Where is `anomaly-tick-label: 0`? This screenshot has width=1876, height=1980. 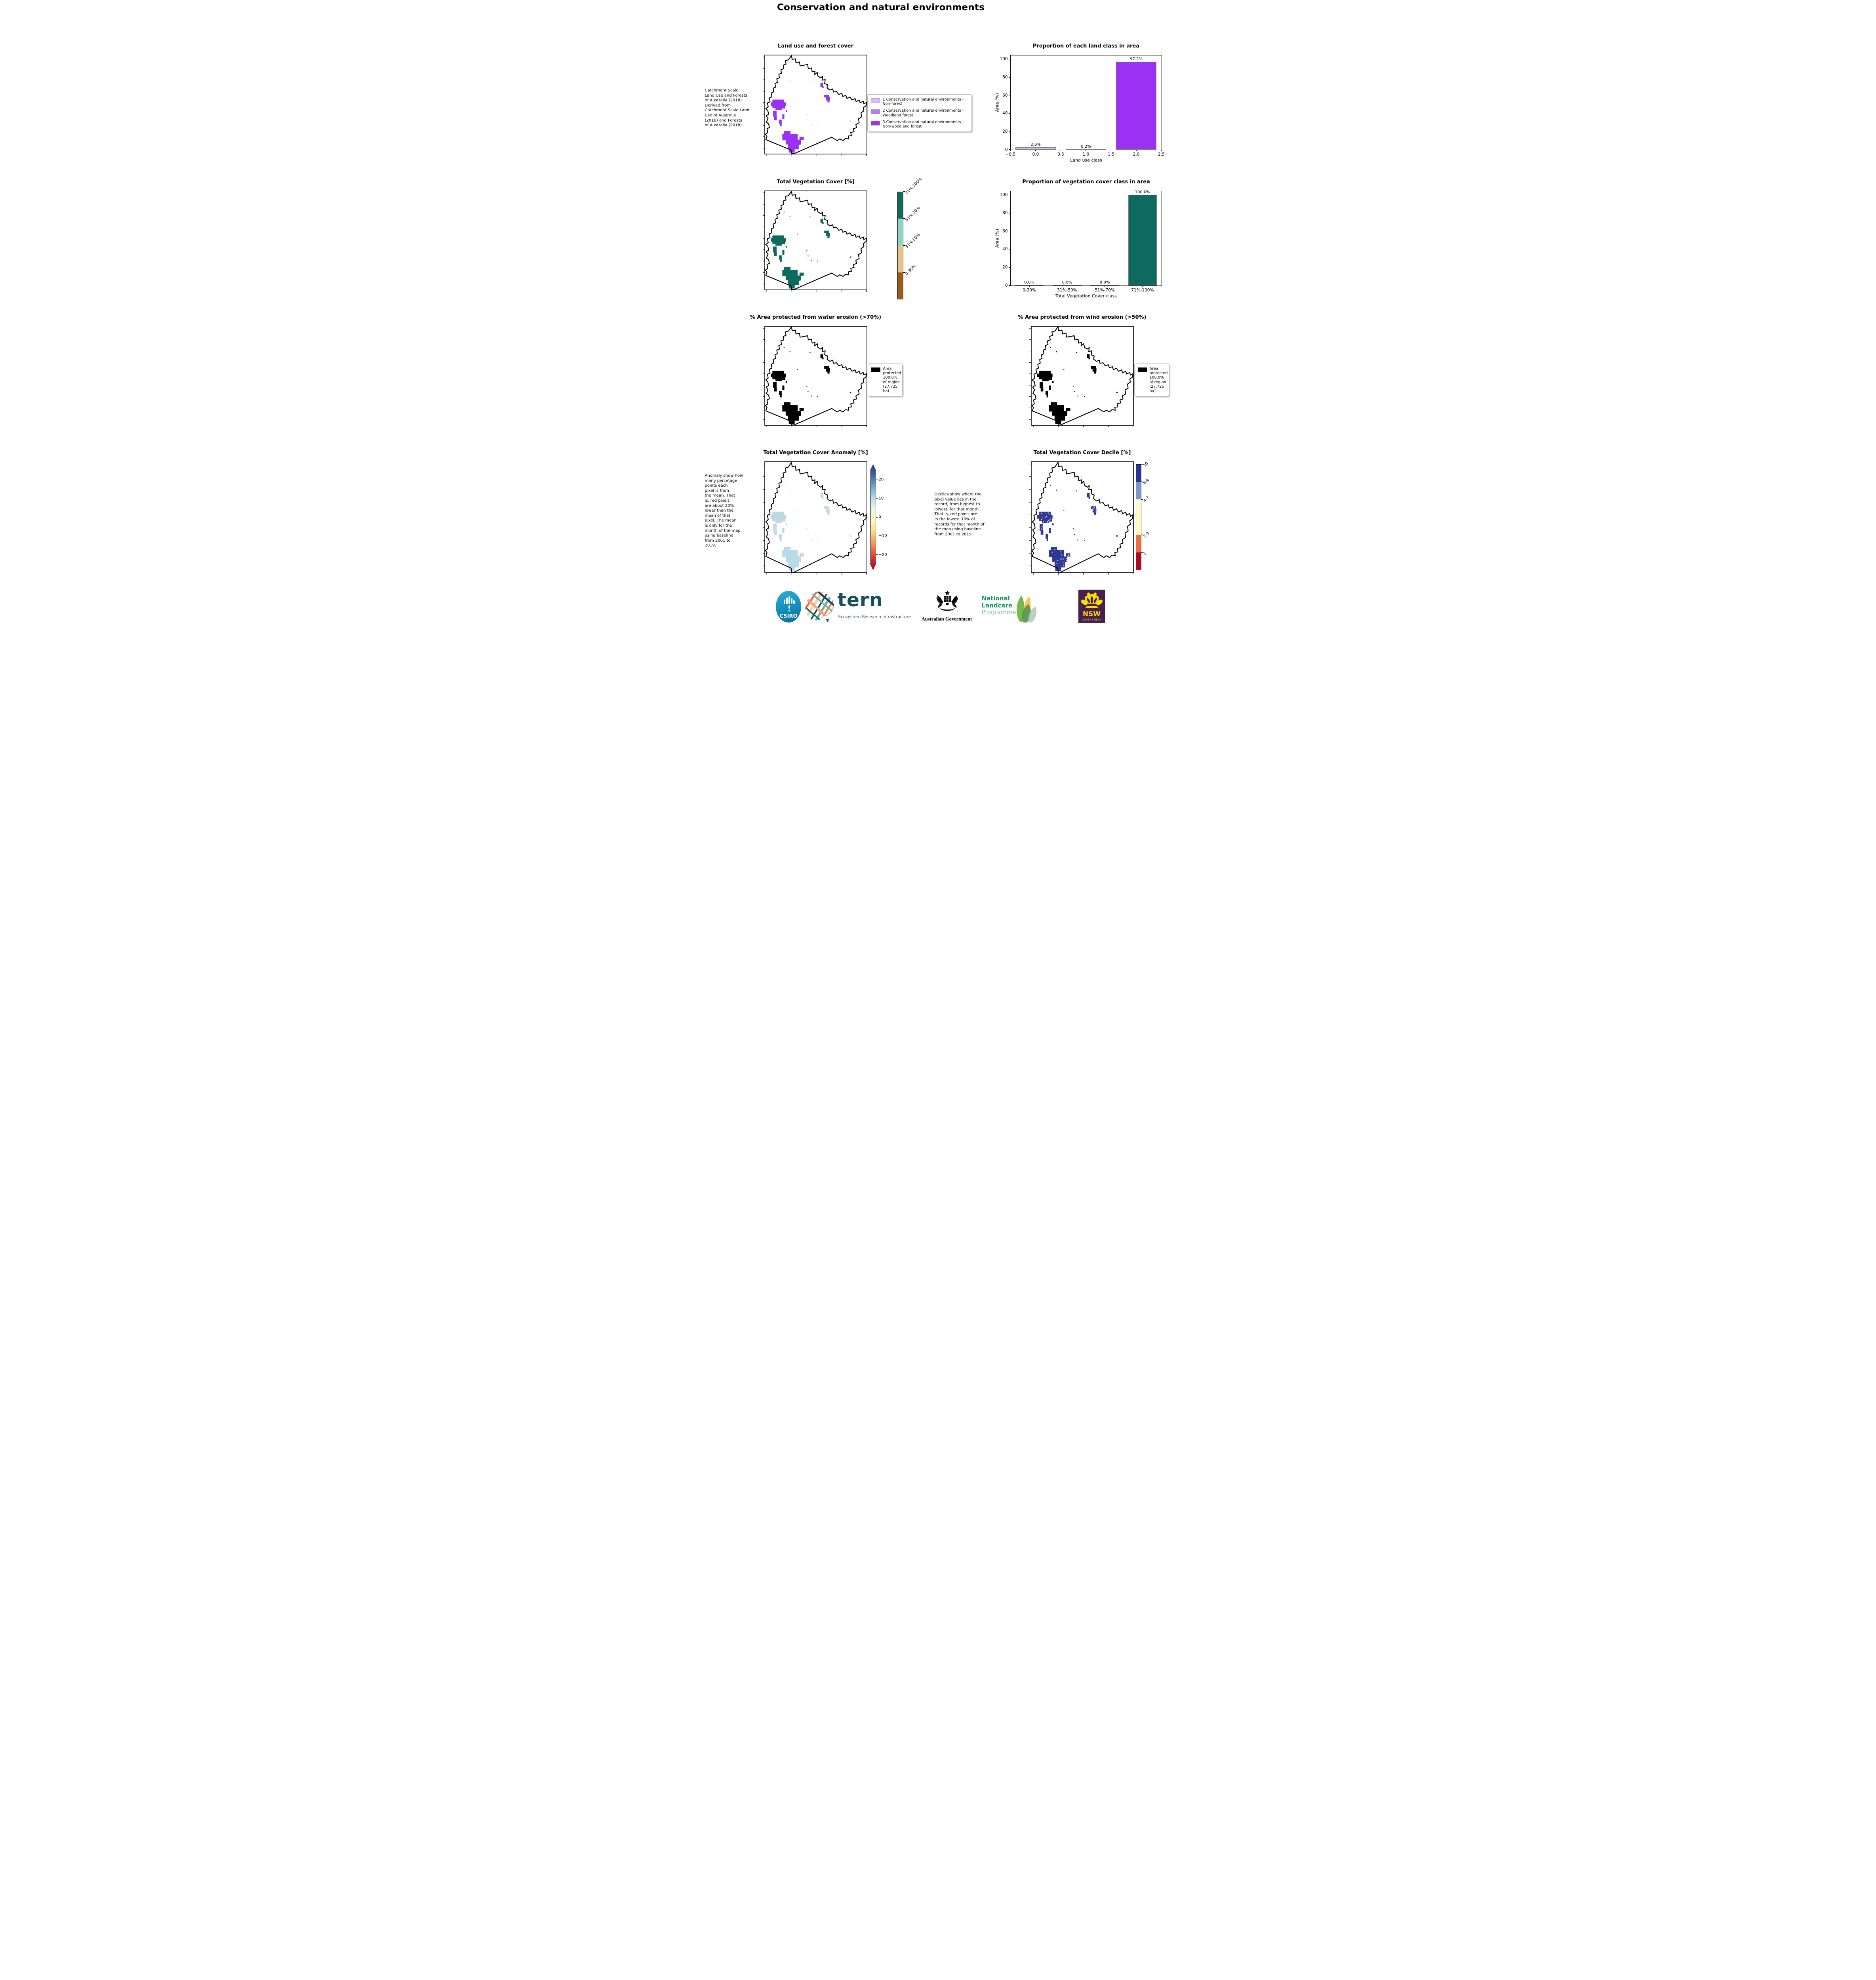
anomaly-tick-label: 0 is located at coordinates (879, 517).